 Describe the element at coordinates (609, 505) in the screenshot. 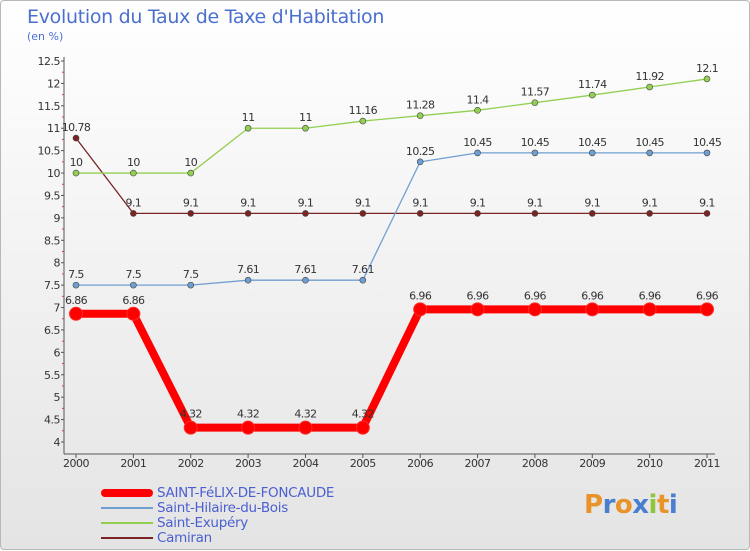

I see `logo-letter: r` at that location.